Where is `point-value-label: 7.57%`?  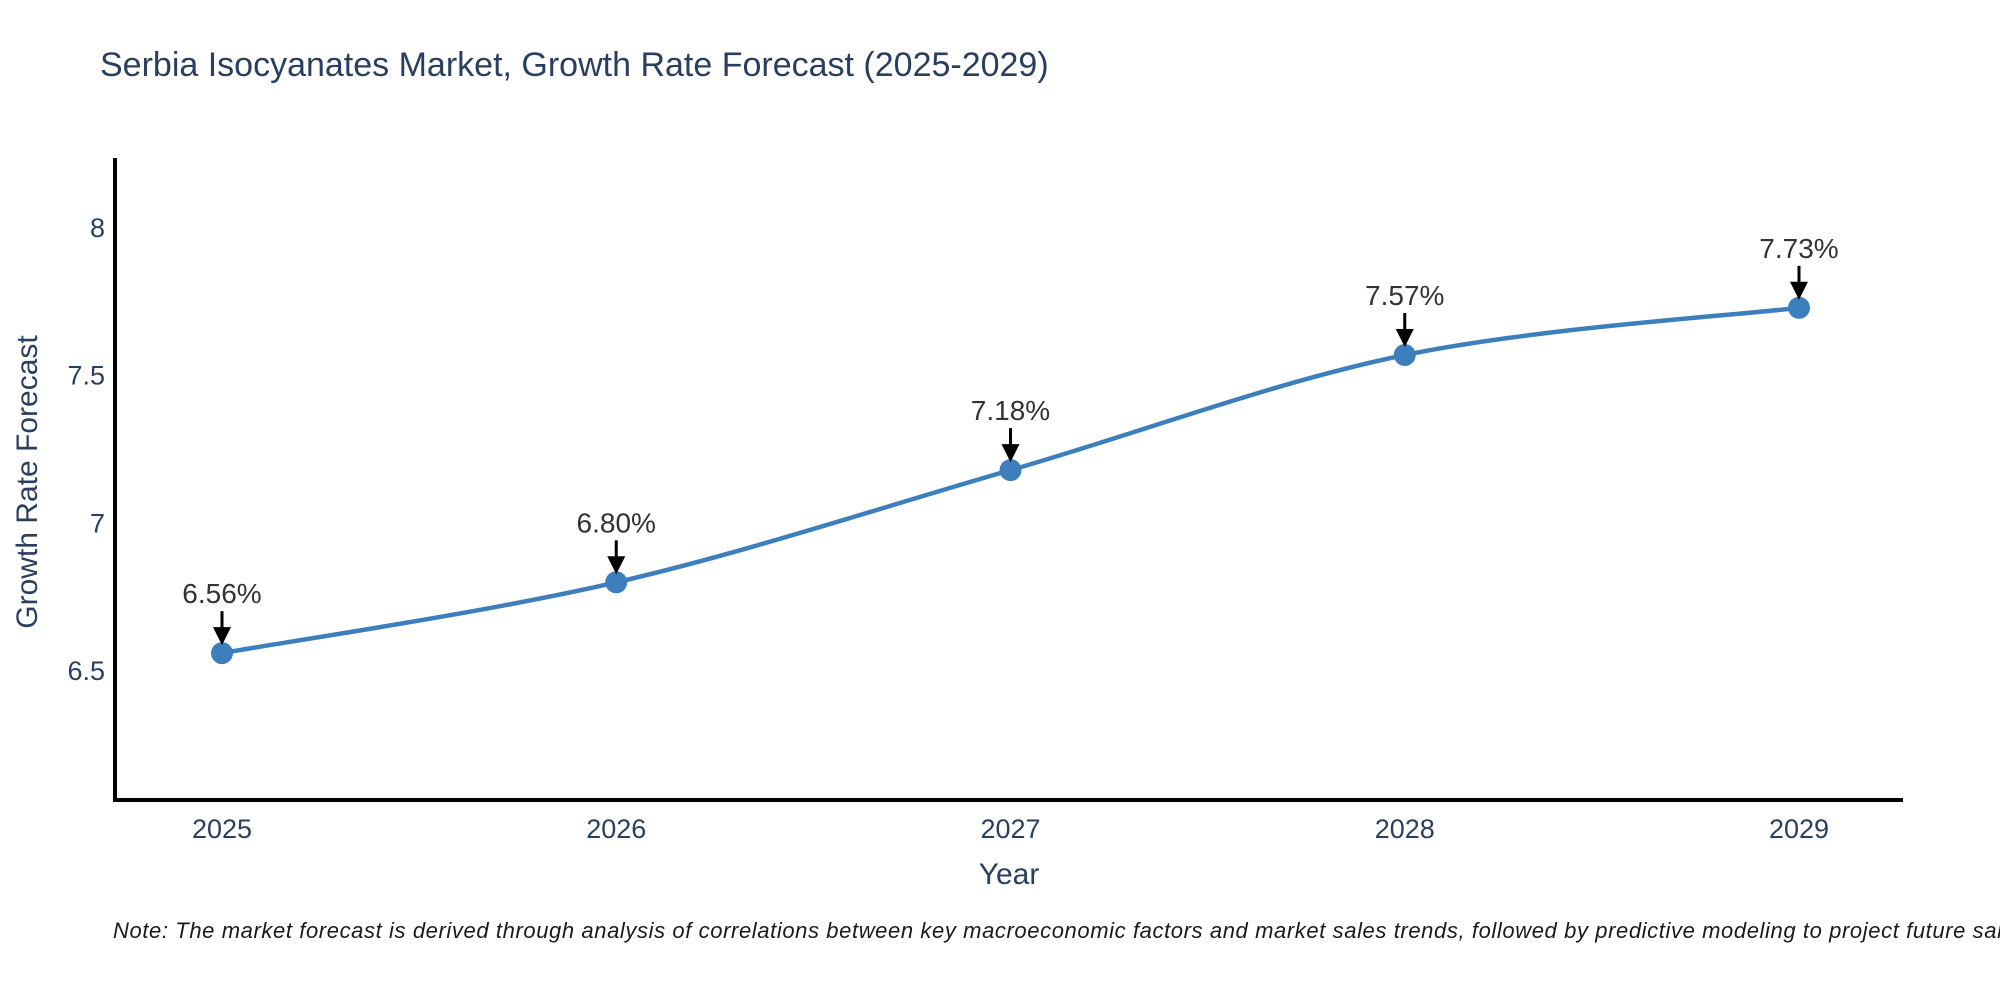 point-value-label: 7.57% is located at coordinates (1404, 295).